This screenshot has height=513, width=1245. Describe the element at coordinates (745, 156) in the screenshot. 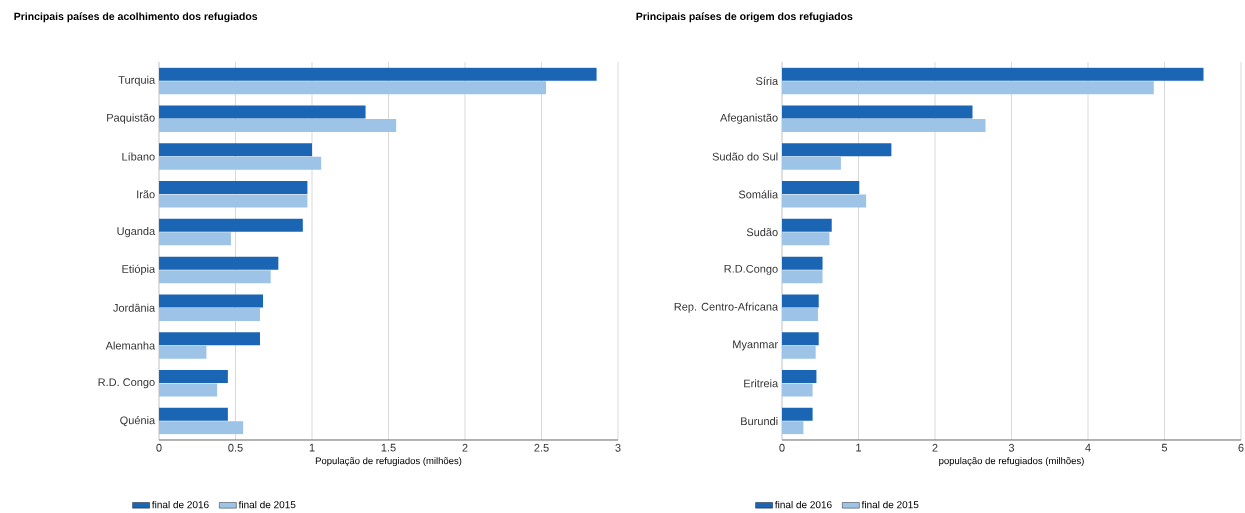

I see `y-tick-label: Sudão do Sul` at that location.